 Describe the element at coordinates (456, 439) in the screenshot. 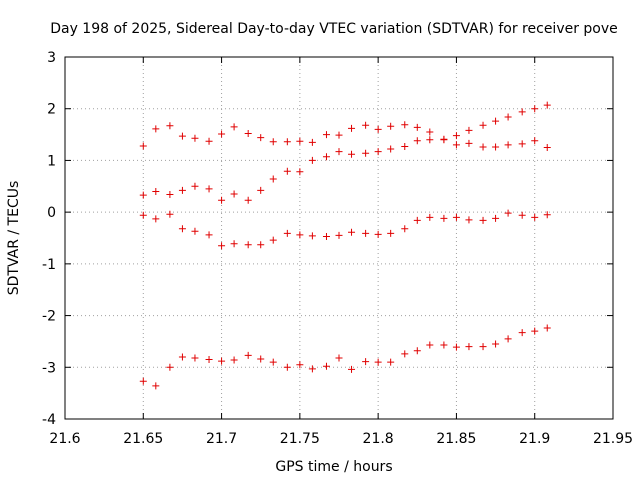

I see `x-tick-label: 21.85` at that location.